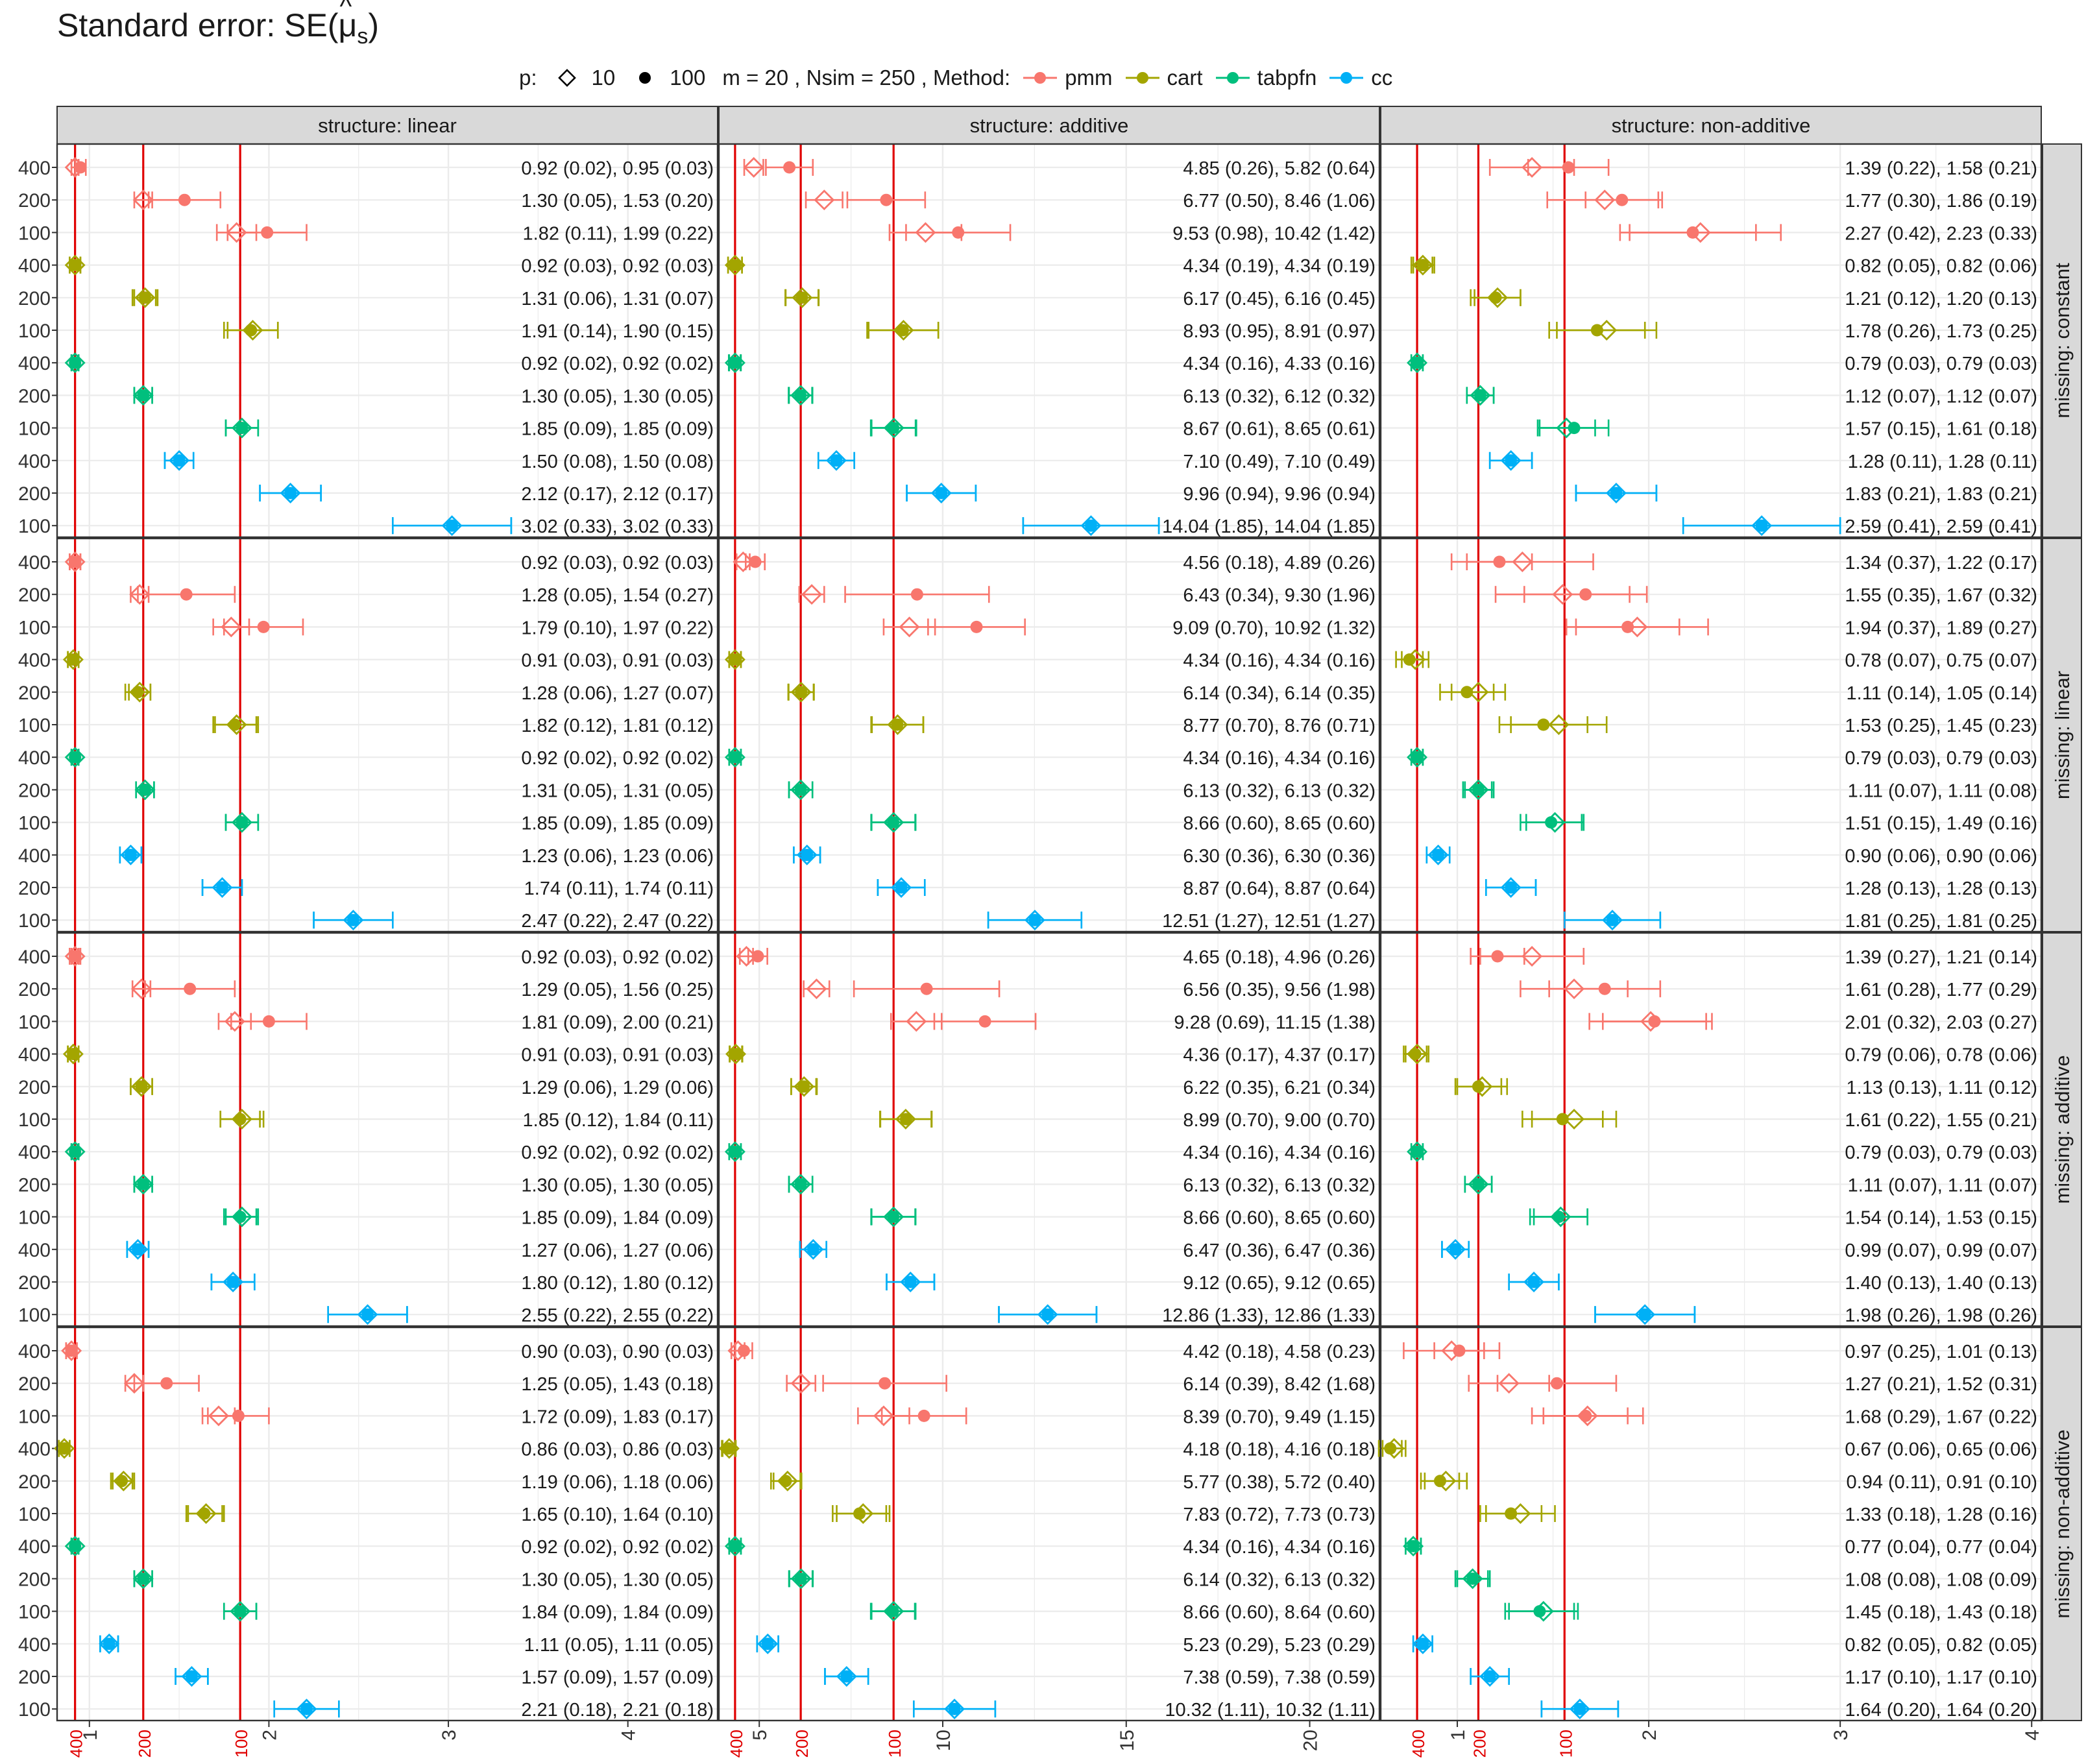 The image size is (2086, 1764). Describe the element at coordinates (1941, 233) in the screenshot. I see `value-label: 2.27 (0.42), 2.23 (0.33)` at that location.